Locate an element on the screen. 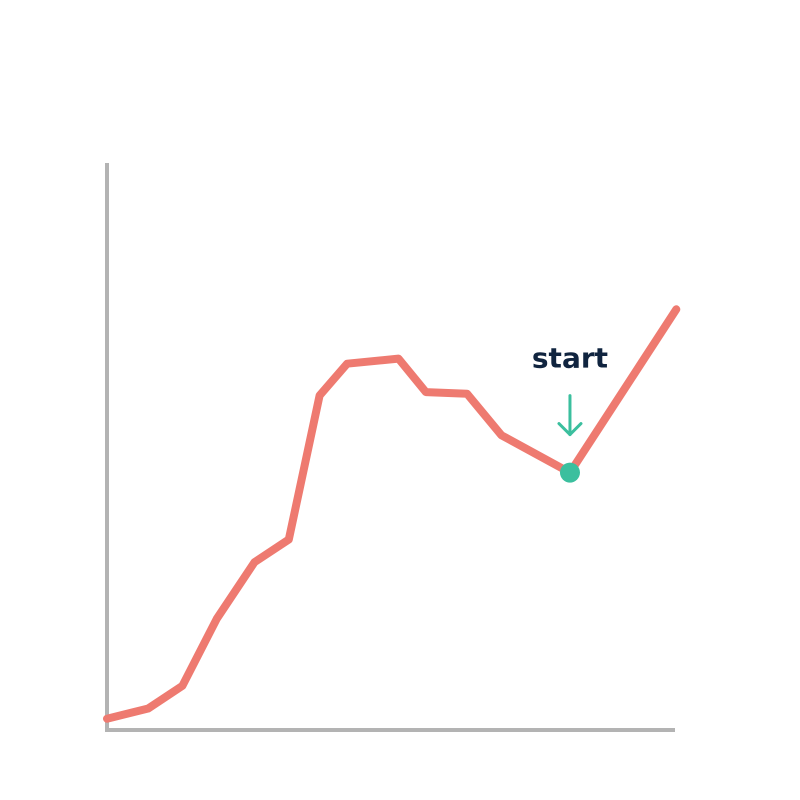 This screenshot has height=800, width=800. arrow-head-icon is located at coordinates (570, 429).